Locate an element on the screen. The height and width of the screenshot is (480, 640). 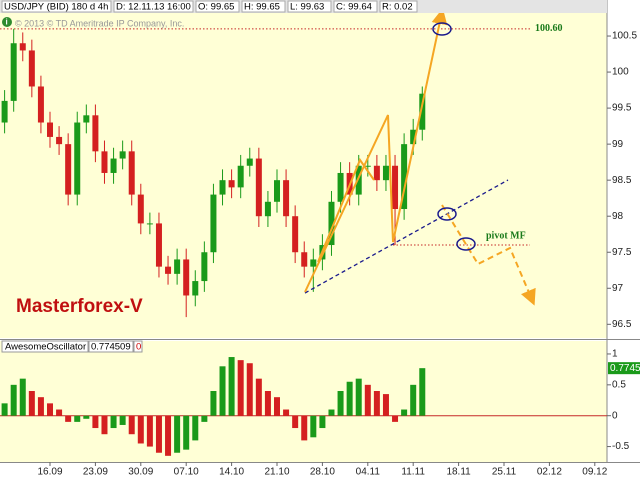
forecast-path is located at coordinates (488, 255).